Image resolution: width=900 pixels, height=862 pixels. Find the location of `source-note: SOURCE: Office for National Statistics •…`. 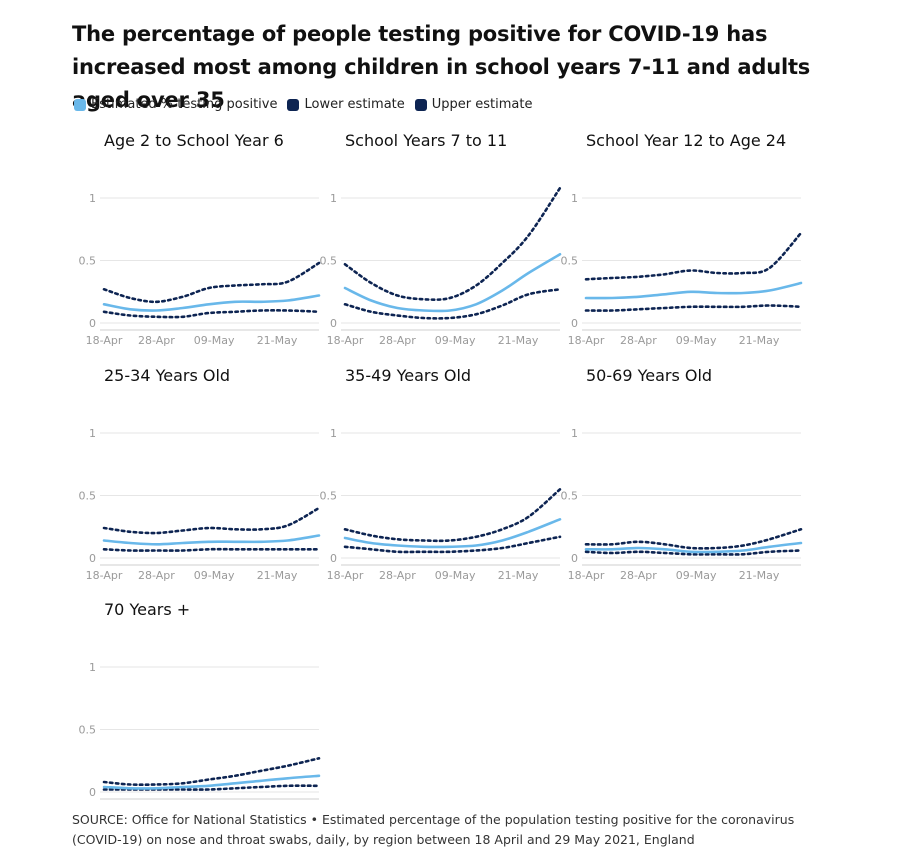

source-note: SOURCE: Office for National Statistics •… is located at coordinates (433, 829).